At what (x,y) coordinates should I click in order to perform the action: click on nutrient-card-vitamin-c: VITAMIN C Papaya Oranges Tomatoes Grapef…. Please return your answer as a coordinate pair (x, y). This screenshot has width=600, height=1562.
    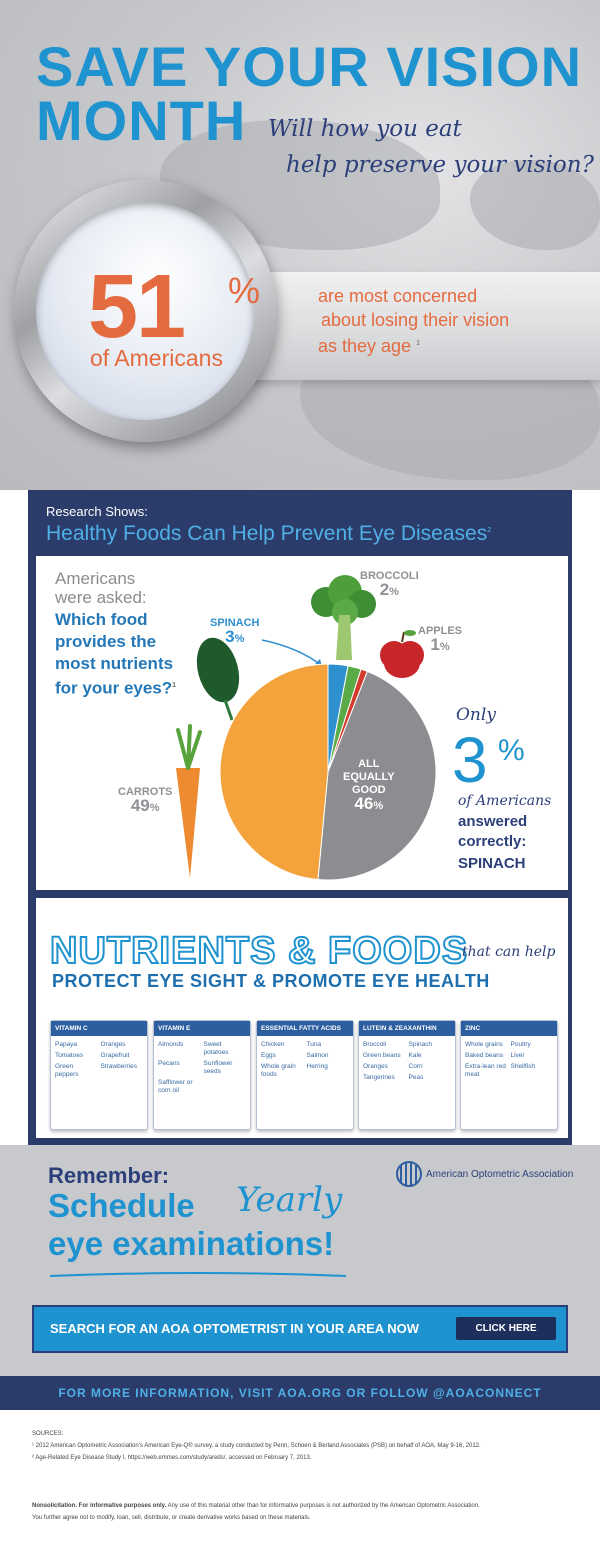
    Looking at the image, I should click on (99, 1075).